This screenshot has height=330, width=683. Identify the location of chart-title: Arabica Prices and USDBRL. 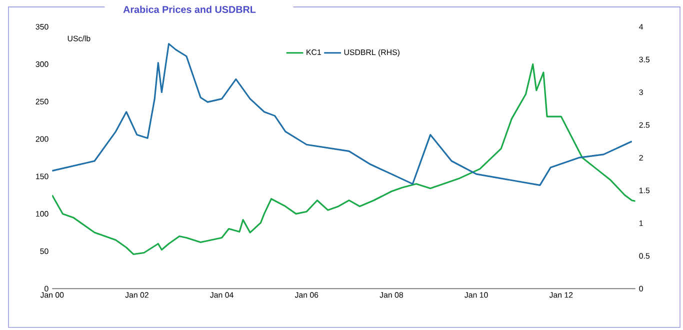
(189, 9).